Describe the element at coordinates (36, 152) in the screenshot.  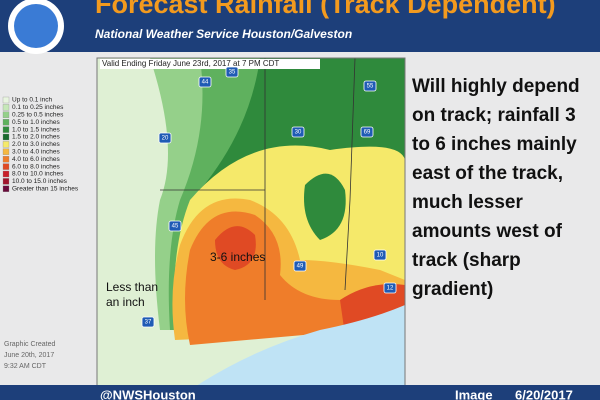
I see `legend-label: 3.0 to 4.0 inches` at that location.